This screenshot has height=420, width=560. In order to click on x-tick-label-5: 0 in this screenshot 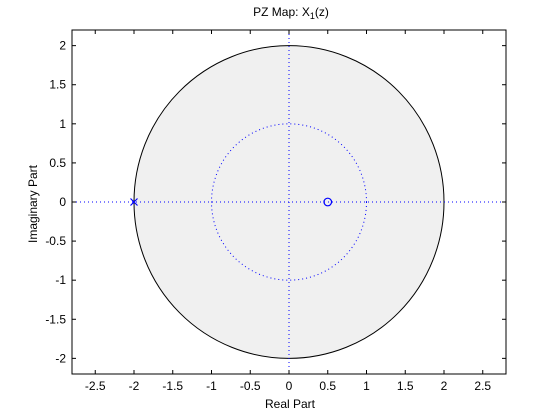, I will do `click(289, 386)`.